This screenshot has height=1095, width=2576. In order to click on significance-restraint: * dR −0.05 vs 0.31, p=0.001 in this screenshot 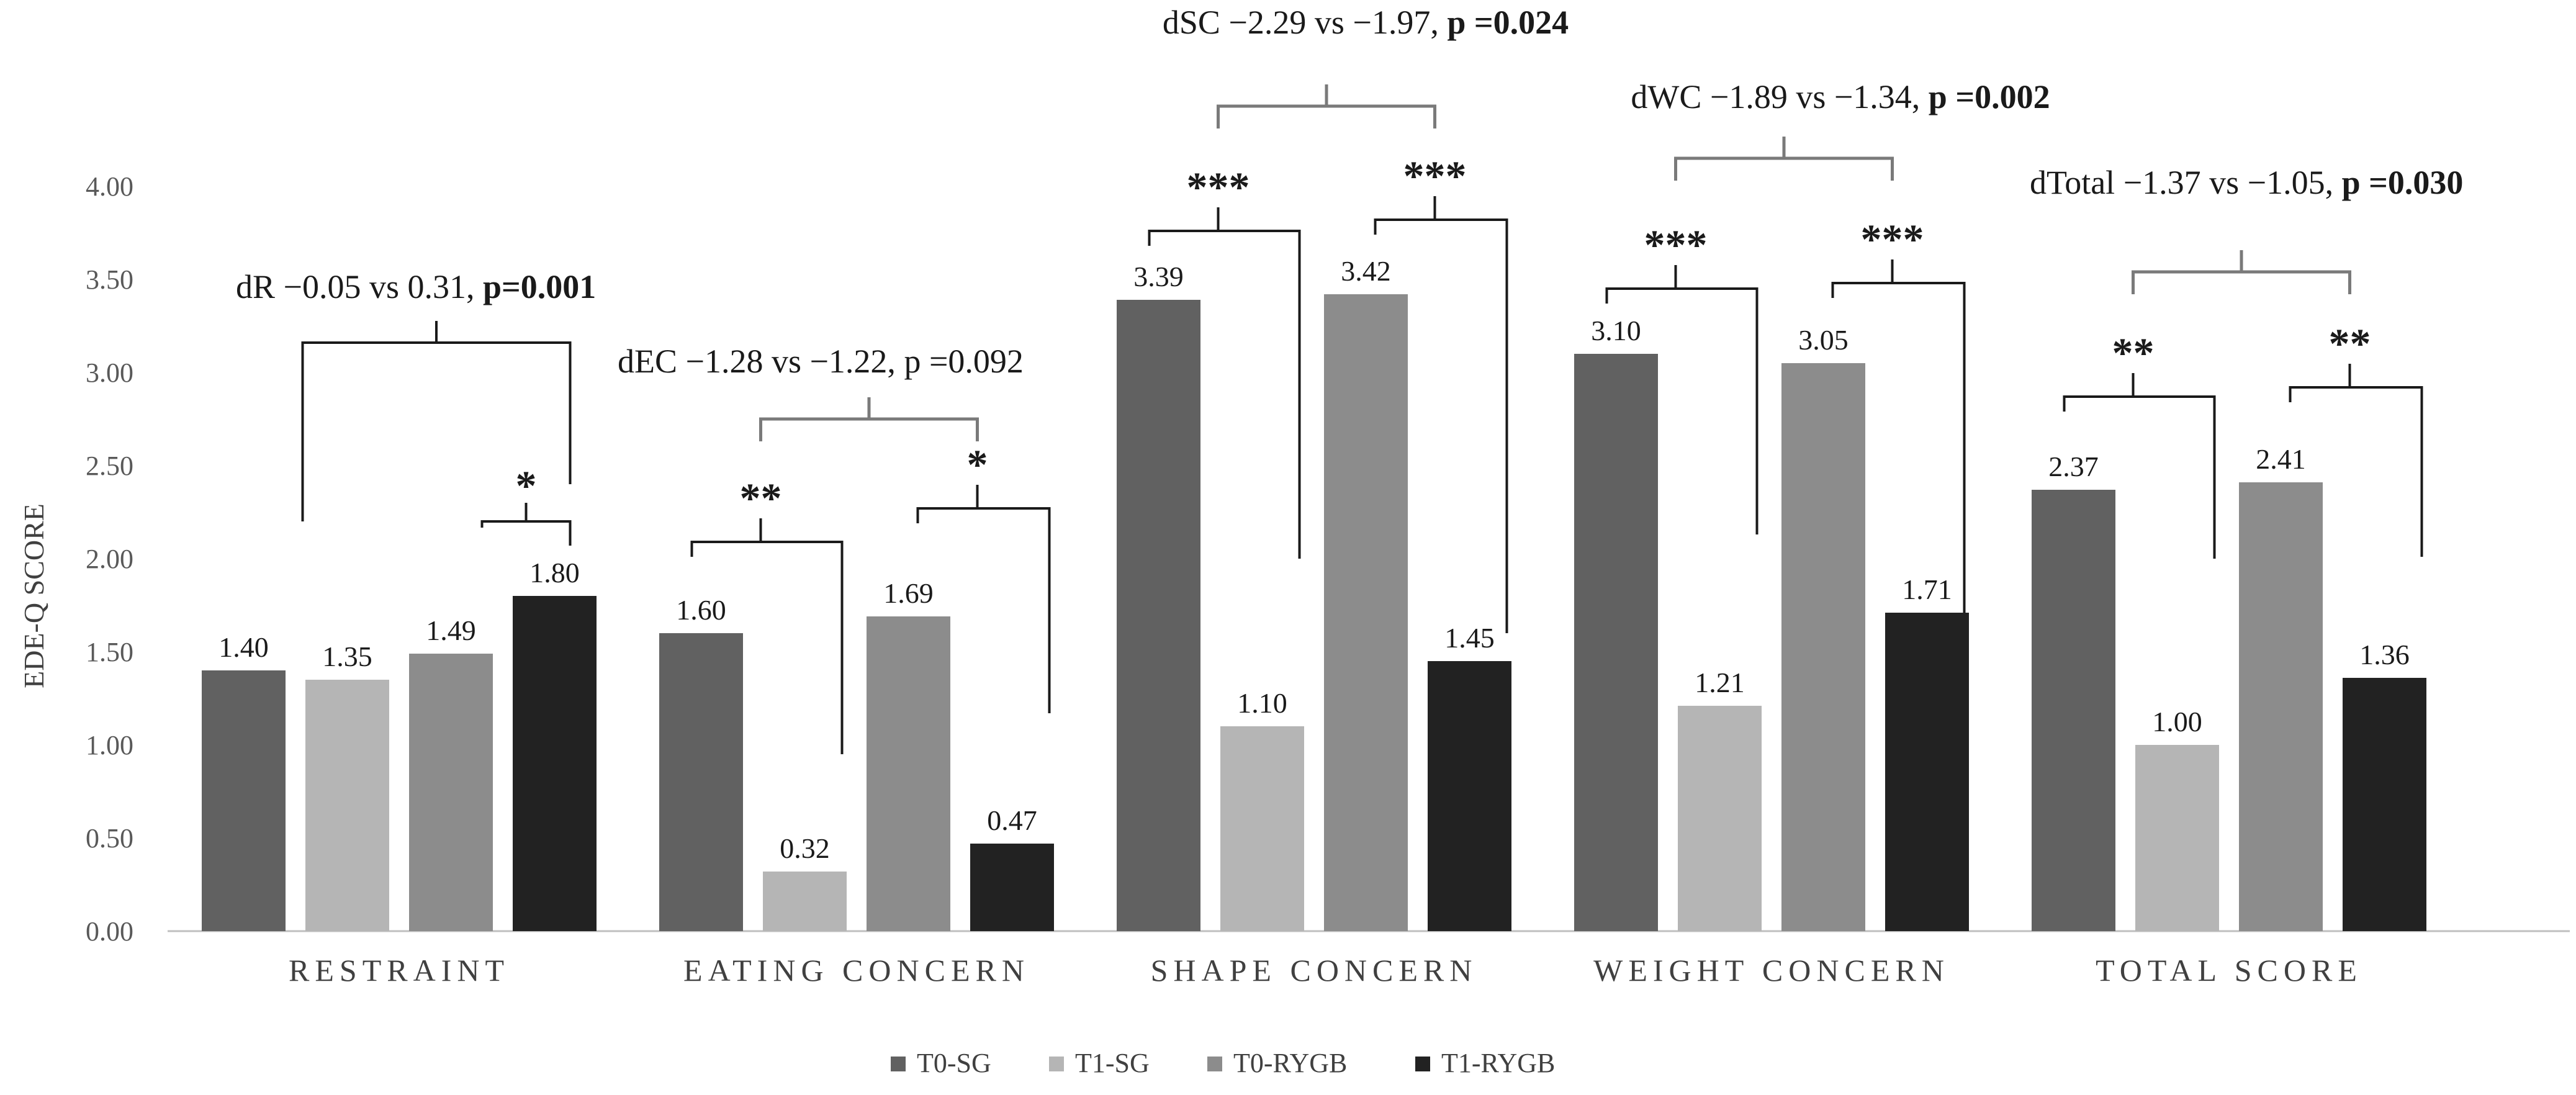, I will do `click(416, 407)`.